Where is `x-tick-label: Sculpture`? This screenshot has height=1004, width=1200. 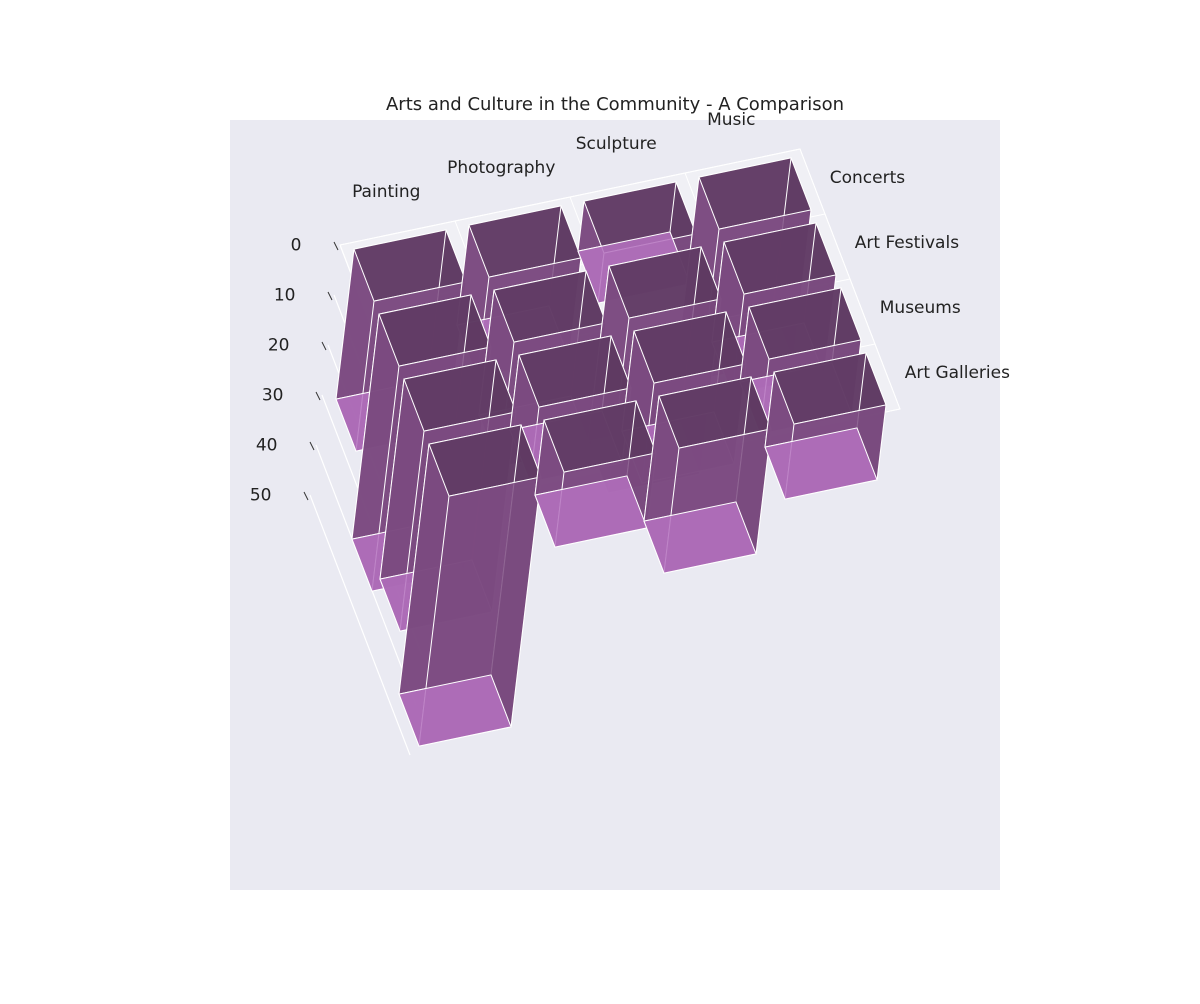 x-tick-label: Sculpture is located at coordinates (616, 144).